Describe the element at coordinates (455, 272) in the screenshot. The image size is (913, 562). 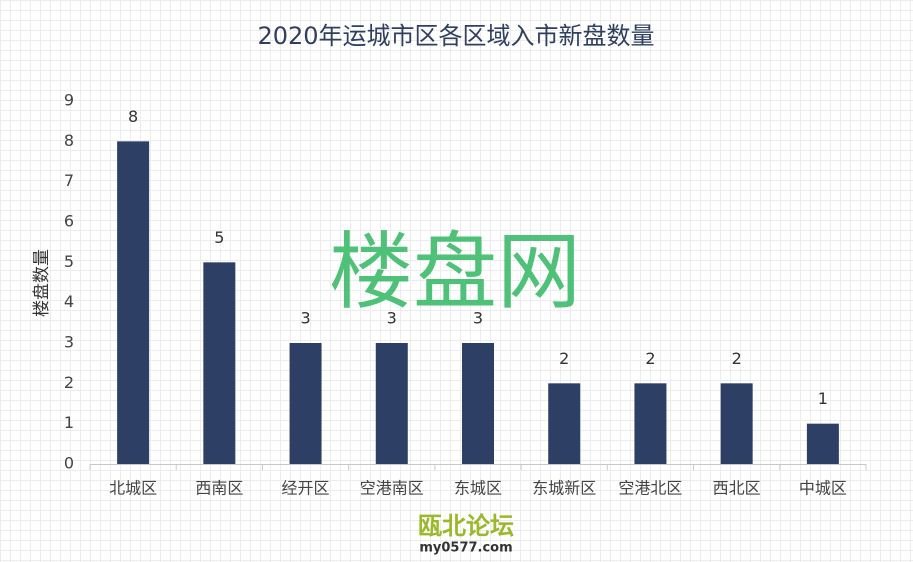
I see `watermark: 楼盘网` at that location.